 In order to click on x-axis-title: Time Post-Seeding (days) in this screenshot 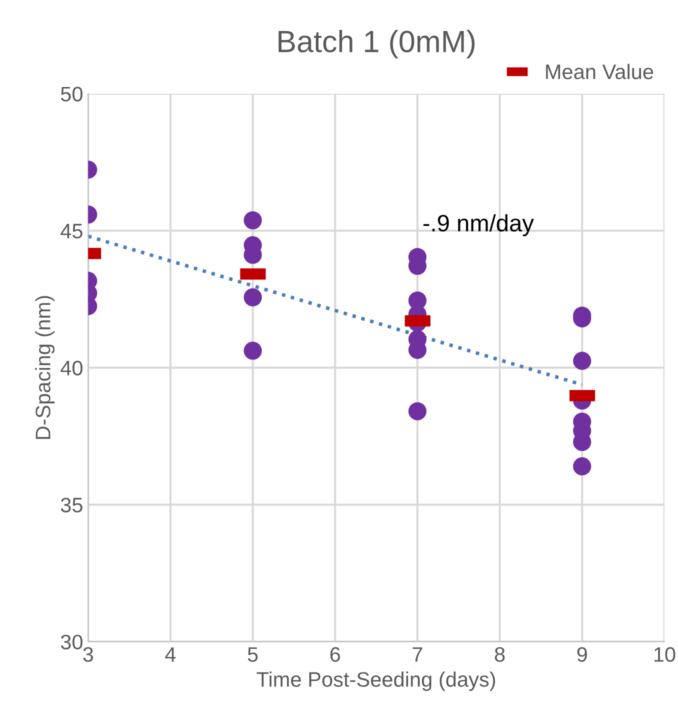, I will do `click(376, 681)`.